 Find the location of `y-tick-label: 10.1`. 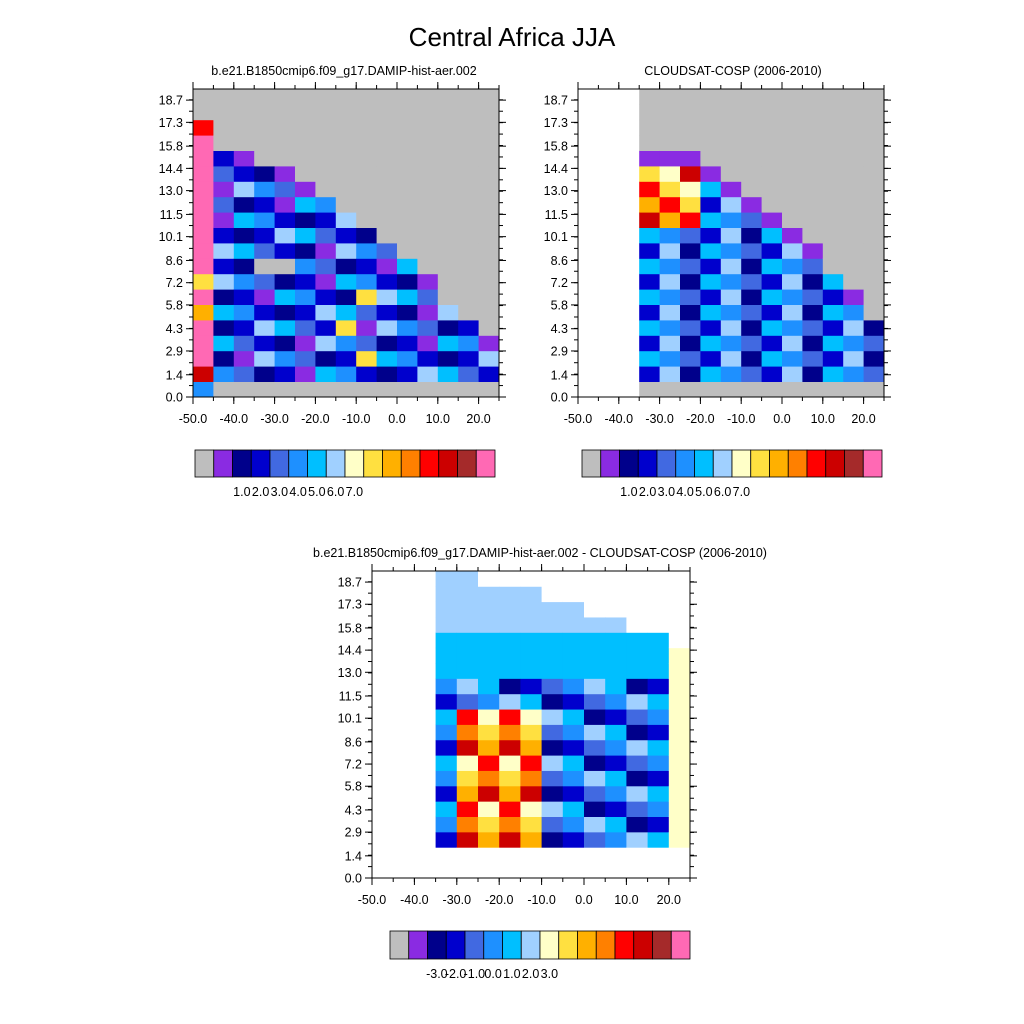

y-tick-label: 10.1 is located at coordinates (556, 237).